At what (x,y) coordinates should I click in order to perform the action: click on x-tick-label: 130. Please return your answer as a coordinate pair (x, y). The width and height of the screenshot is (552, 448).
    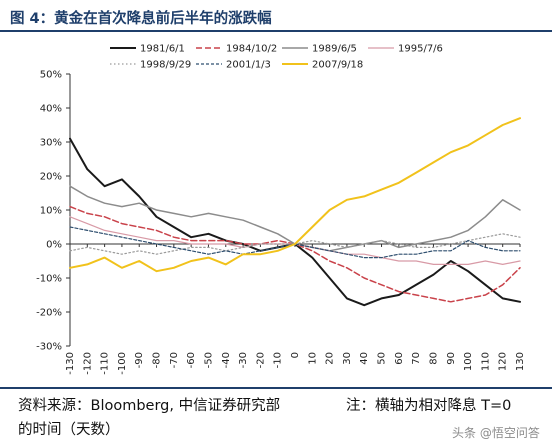
    Looking at the image, I should click on (520, 361).